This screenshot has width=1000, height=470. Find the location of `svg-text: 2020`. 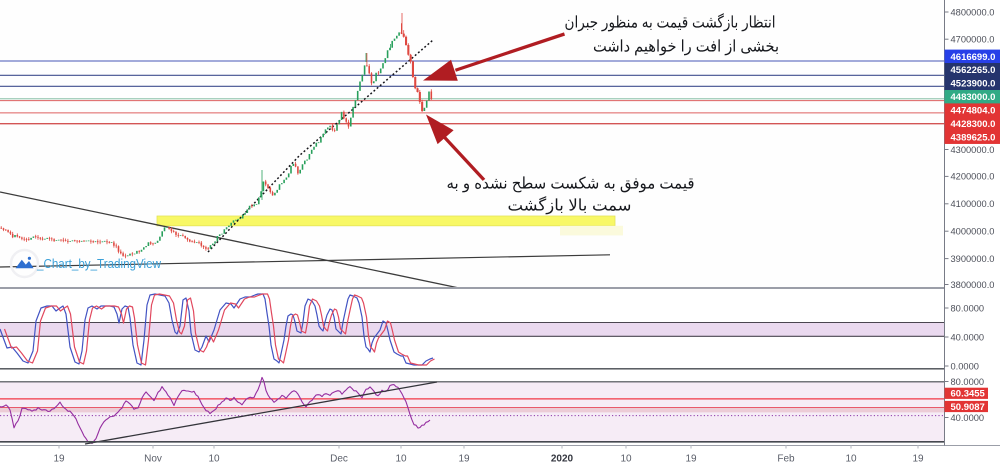

svg-text: 2020 is located at coordinates (562, 459).